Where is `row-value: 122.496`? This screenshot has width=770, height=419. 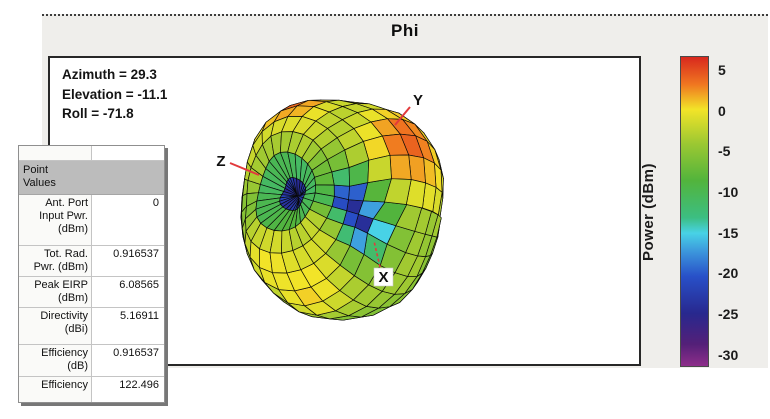
row-value: 122.496 is located at coordinates (128, 389).